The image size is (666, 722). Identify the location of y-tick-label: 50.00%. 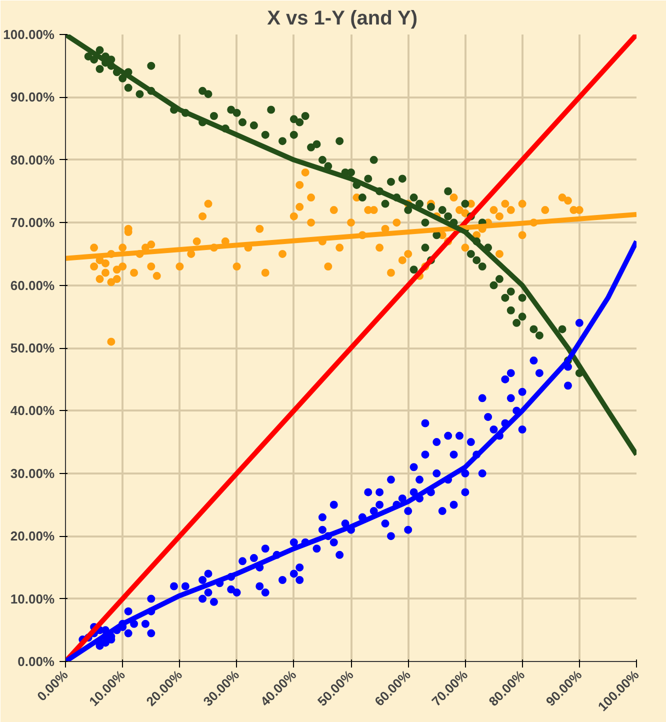
(32, 348).